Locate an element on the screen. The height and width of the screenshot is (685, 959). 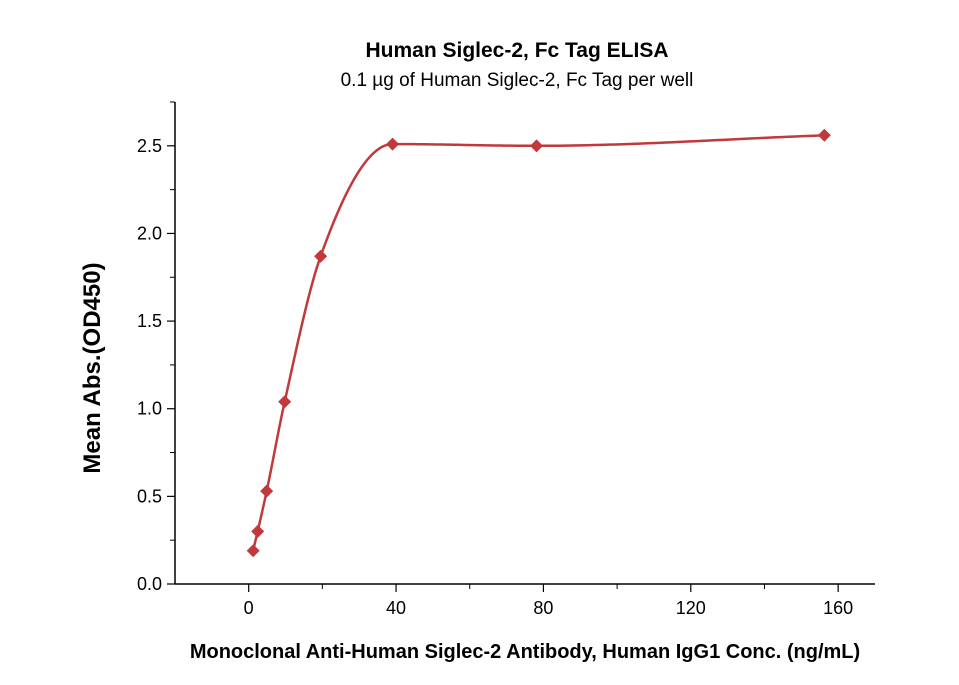
x-tick-label: 40 is located at coordinates (396, 608).